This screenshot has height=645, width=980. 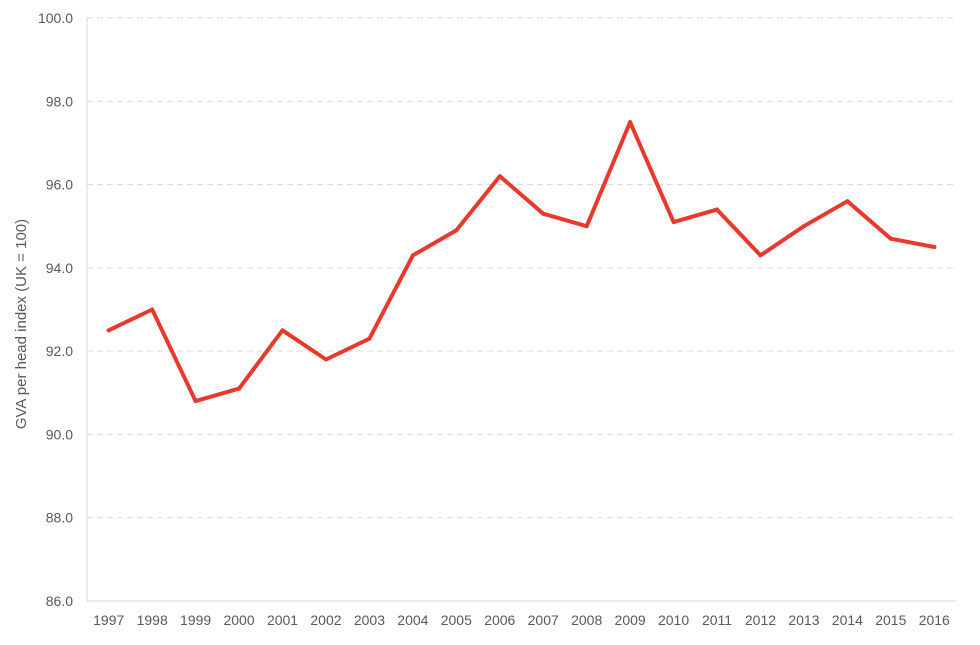 What do you see at coordinates (59, 268) in the screenshot?
I see `y-tick-label: 94.0` at bounding box center [59, 268].